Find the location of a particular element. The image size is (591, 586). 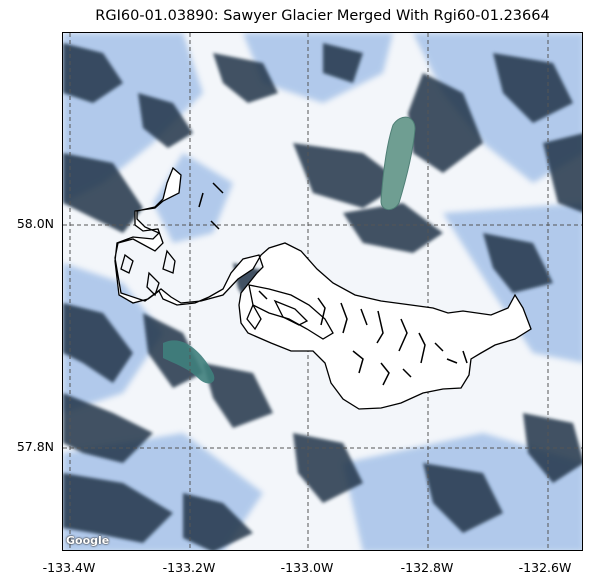

x-tick-label: -133.4W is located at coordinates (69, 567).